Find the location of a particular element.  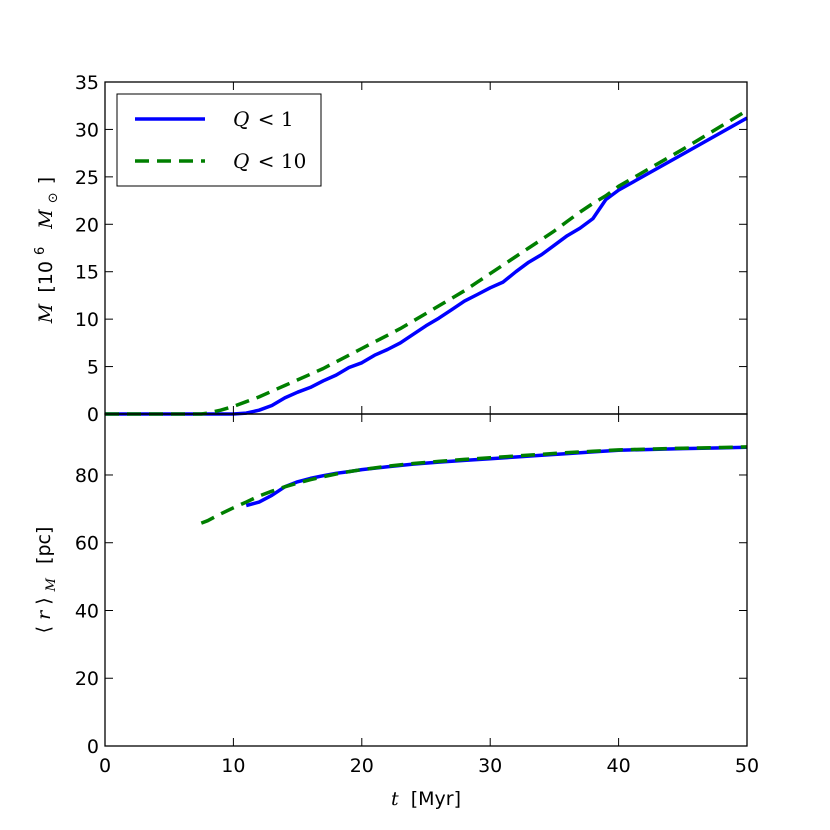

bottom-series-group is located at coordinates (474, 485).